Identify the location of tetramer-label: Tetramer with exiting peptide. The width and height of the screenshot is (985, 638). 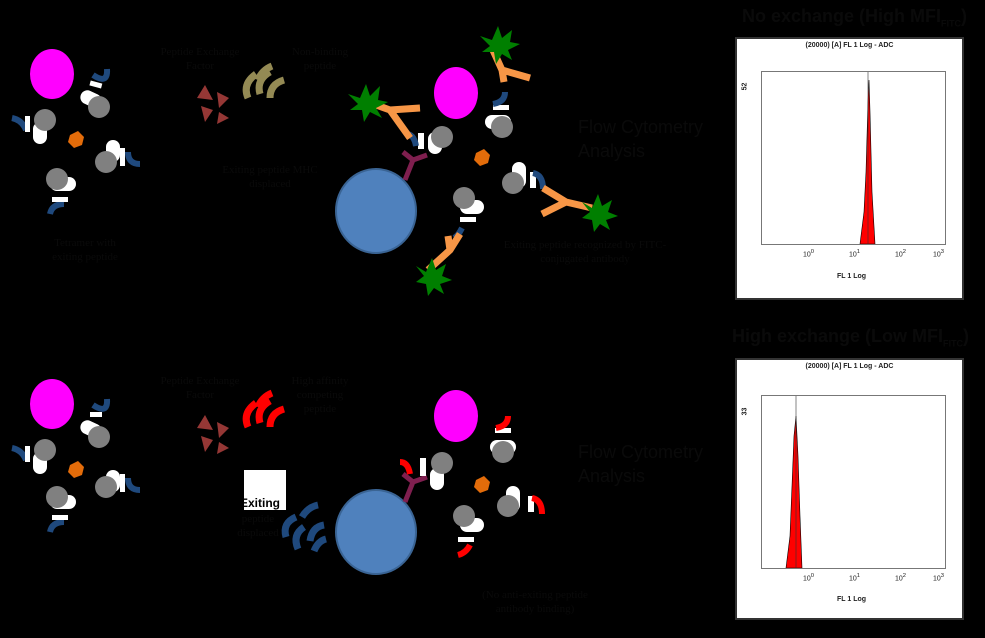
(85, 250).